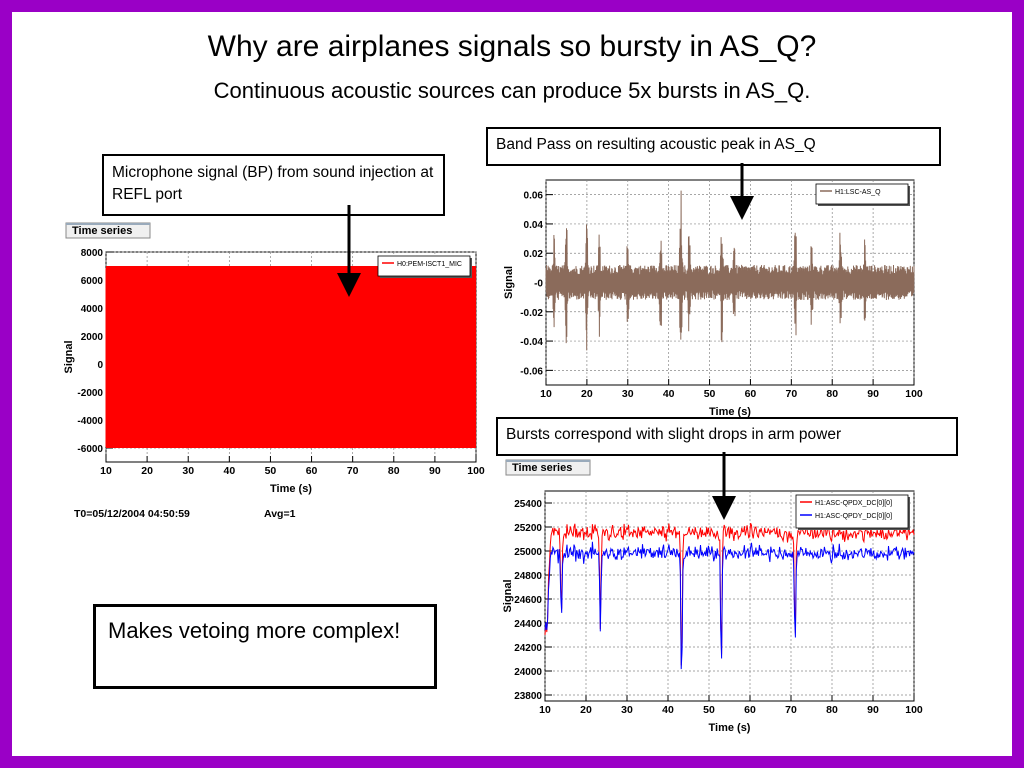 The image size is (1024, 768). Describe the element at coordinates (90, 421) in the screenshot. I see `y-tick-label: -4000` at that location.